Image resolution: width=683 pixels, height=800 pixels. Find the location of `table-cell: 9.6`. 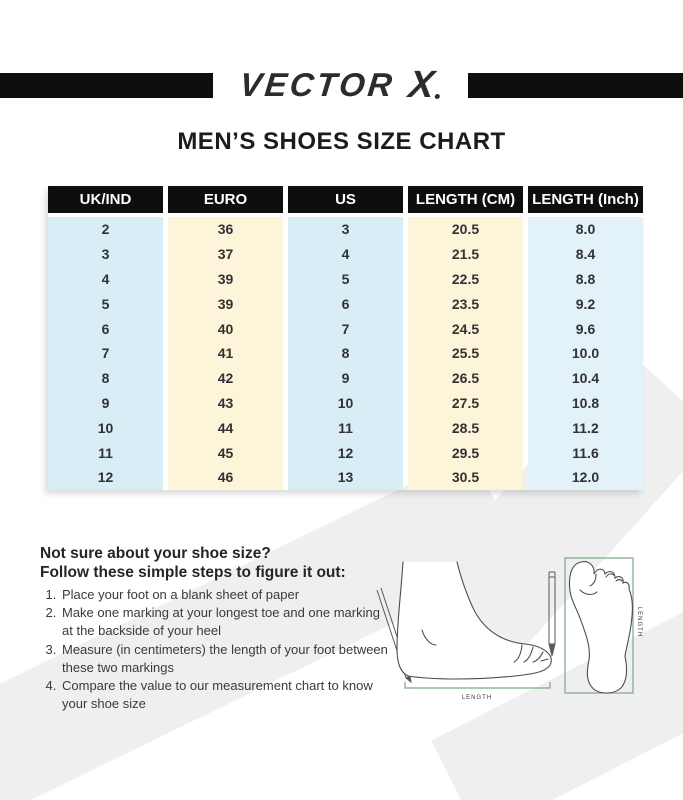

table-cell: 9.6 is located at coordinates (585, 328).